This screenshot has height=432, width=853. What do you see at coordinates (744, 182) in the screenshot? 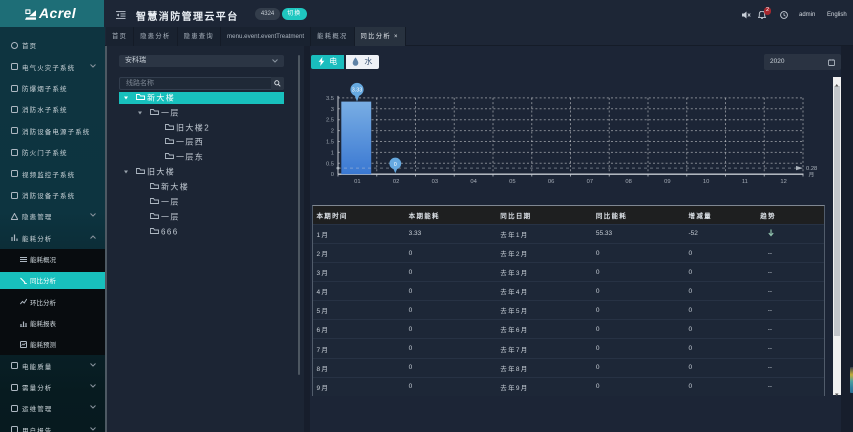
I see `svg-text: 11` at bounding box center [744, 182].